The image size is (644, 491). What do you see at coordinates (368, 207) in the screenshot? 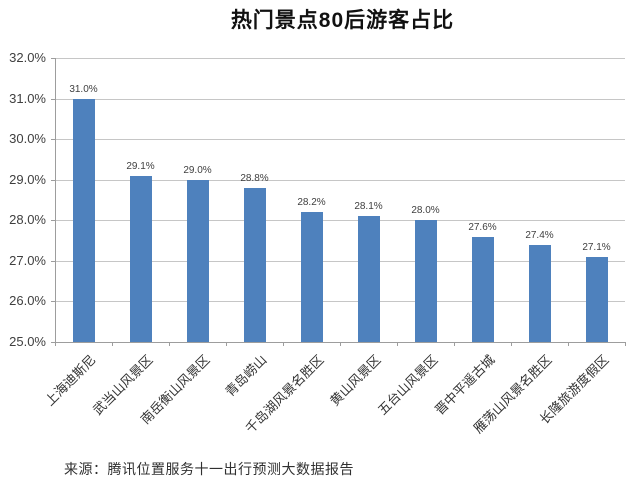
I see `bar-value-label: 28.1%` at bounding box center [368, 207].